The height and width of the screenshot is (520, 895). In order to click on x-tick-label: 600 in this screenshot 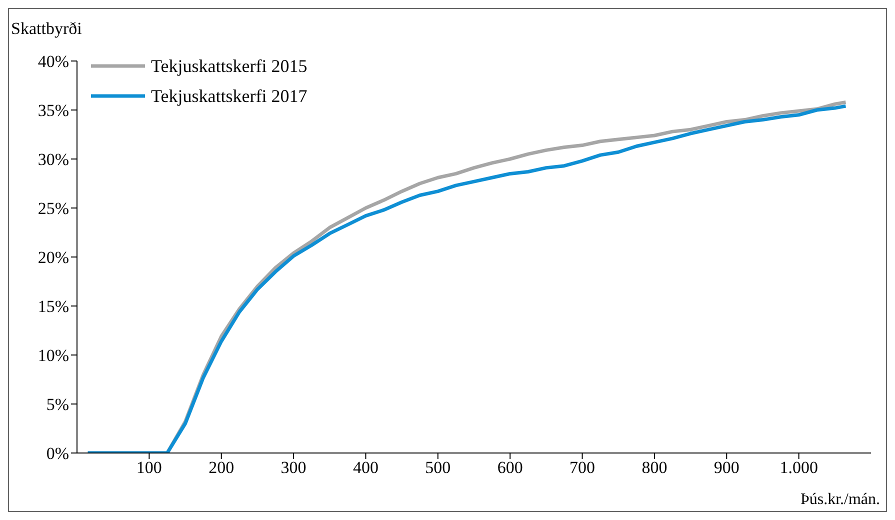, I will do `click(510, 468)`.